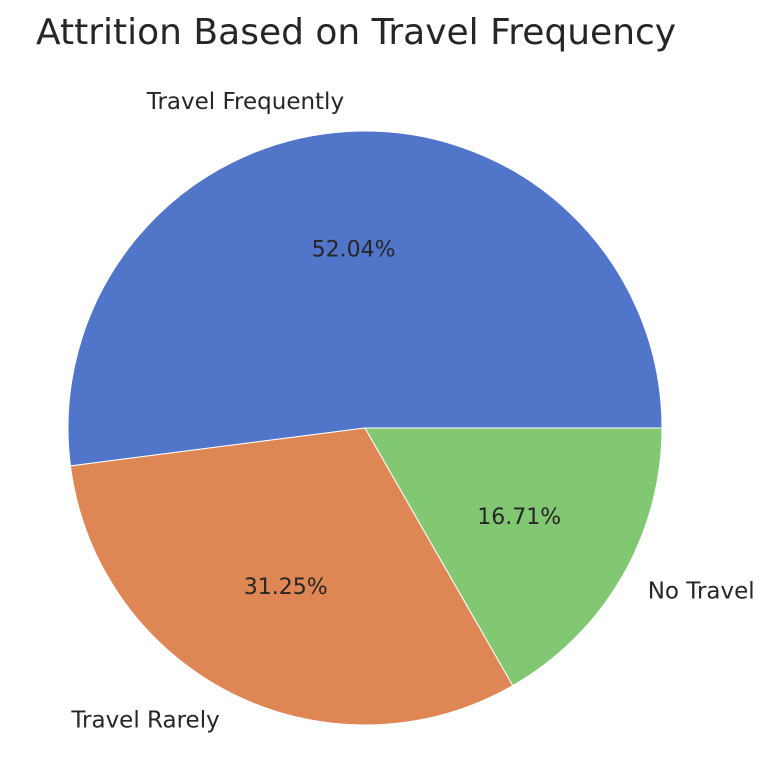 This screenshot has width=776, height=772. Describe the element at coordinates (519, 517) in the screenshot. I see `percent-label-no-travel: 16.71%` at that location.